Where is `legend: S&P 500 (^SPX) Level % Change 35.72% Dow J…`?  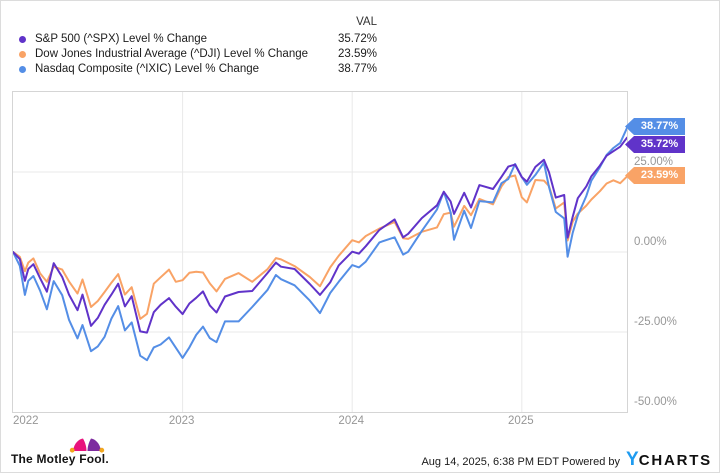
legend: S&P 500 (^SPX) Level % Change 35.72% Dow J… is located at coordinates (189, 54).